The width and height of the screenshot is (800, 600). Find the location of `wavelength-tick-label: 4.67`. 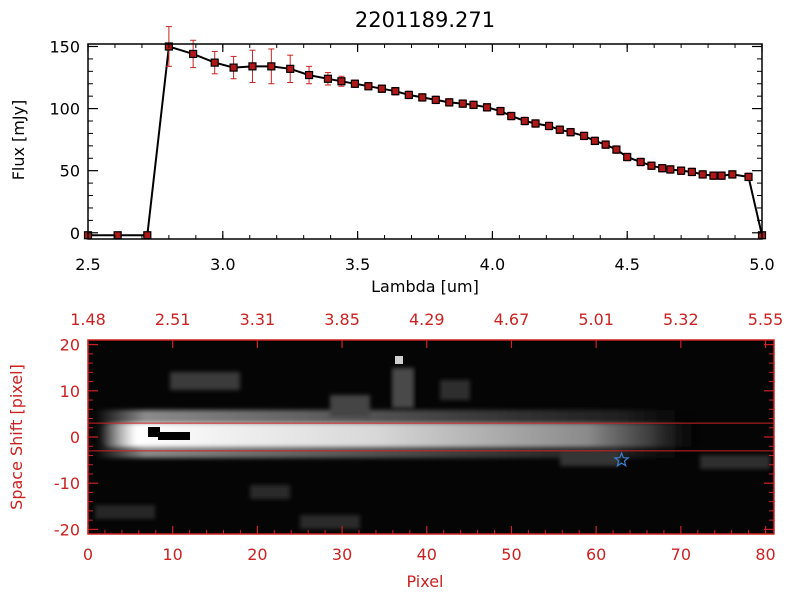

wavelength-tick-label: 4.67 is located at coordinates (512, 319).